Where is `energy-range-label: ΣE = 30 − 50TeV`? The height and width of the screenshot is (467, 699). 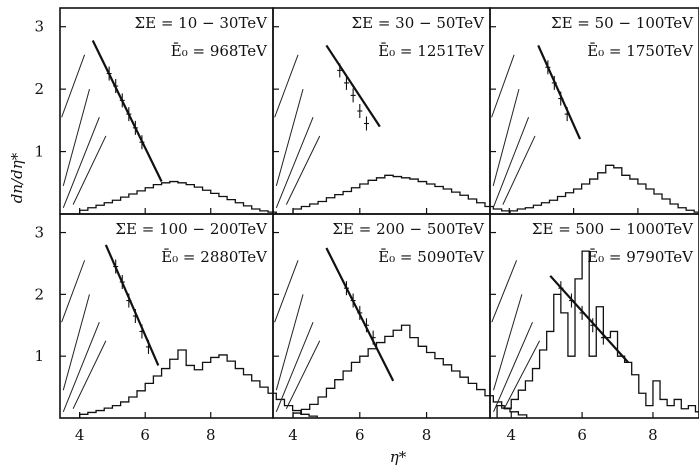
energy-range-label: ΣE = 30 − 50TeV is located at coordinates (419, 23).